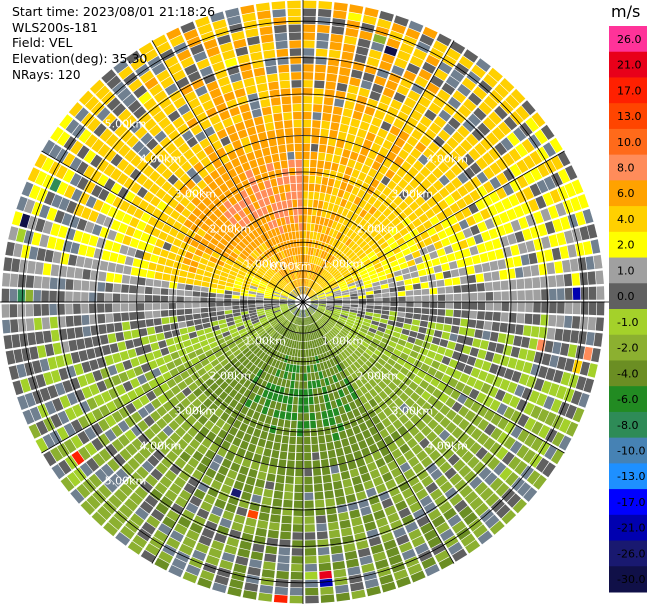 Image resolution: width=647 pixels, height=607 pixels. What do you see at coordinates (42, 42) in the screenshot?
I see `field-name: Field: VEL` at bounding box center [42, 42].